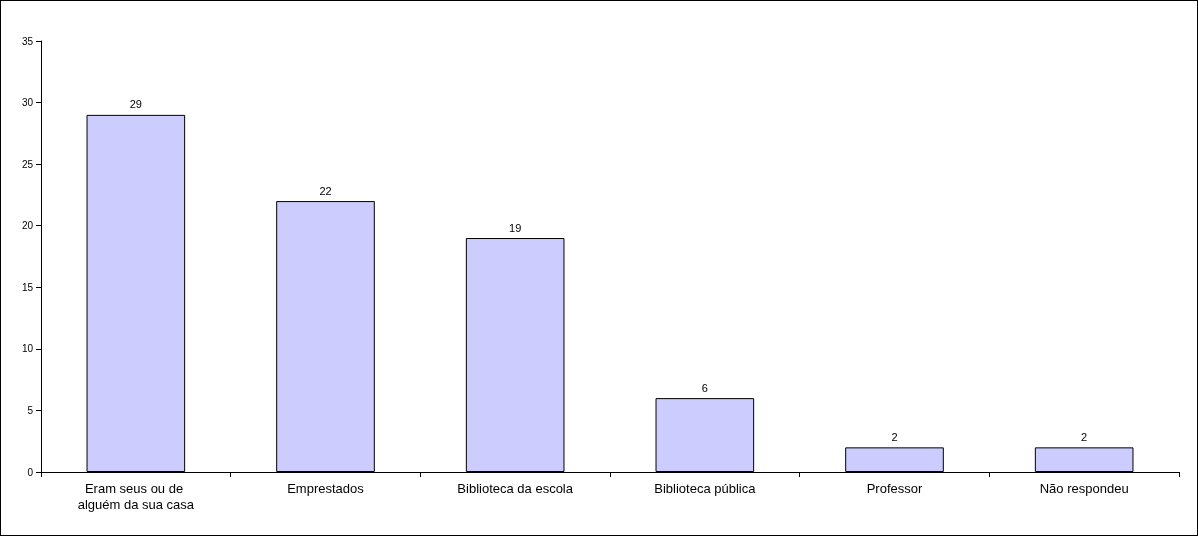 The width and height of the screenshot is (1198, 536). What do you see at coordinates (27, 164) in the screenshot?
I see `y-tick-label: 25` at bounding box center [27, 164].